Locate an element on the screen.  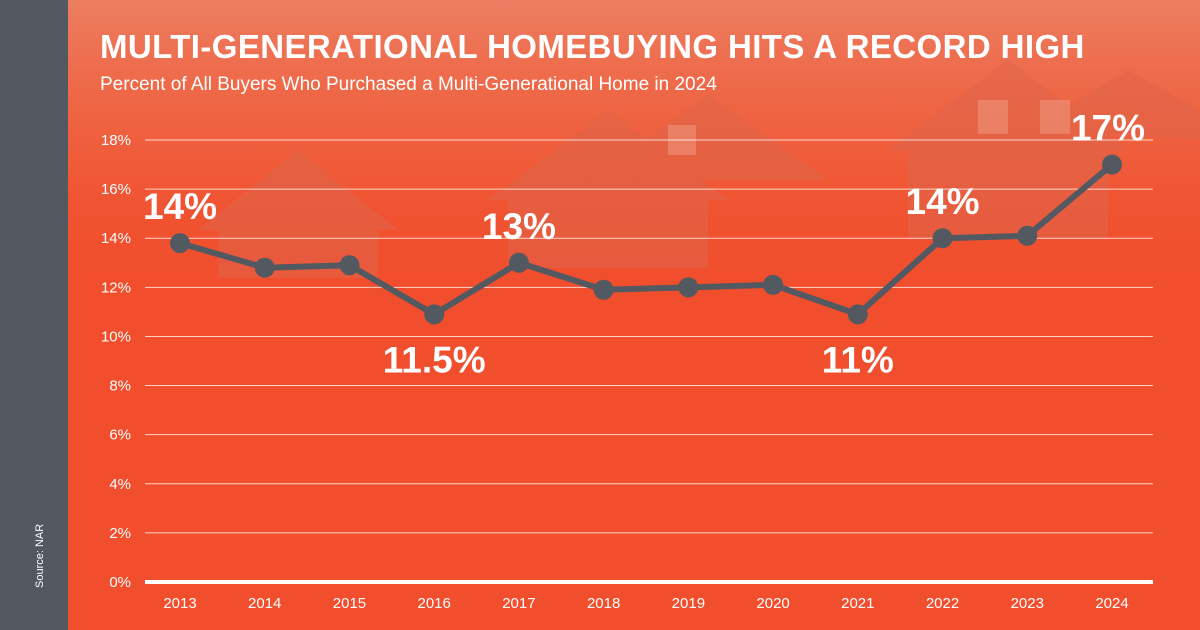
x-tick-label: 2019 is located at coordinates (688, 603).